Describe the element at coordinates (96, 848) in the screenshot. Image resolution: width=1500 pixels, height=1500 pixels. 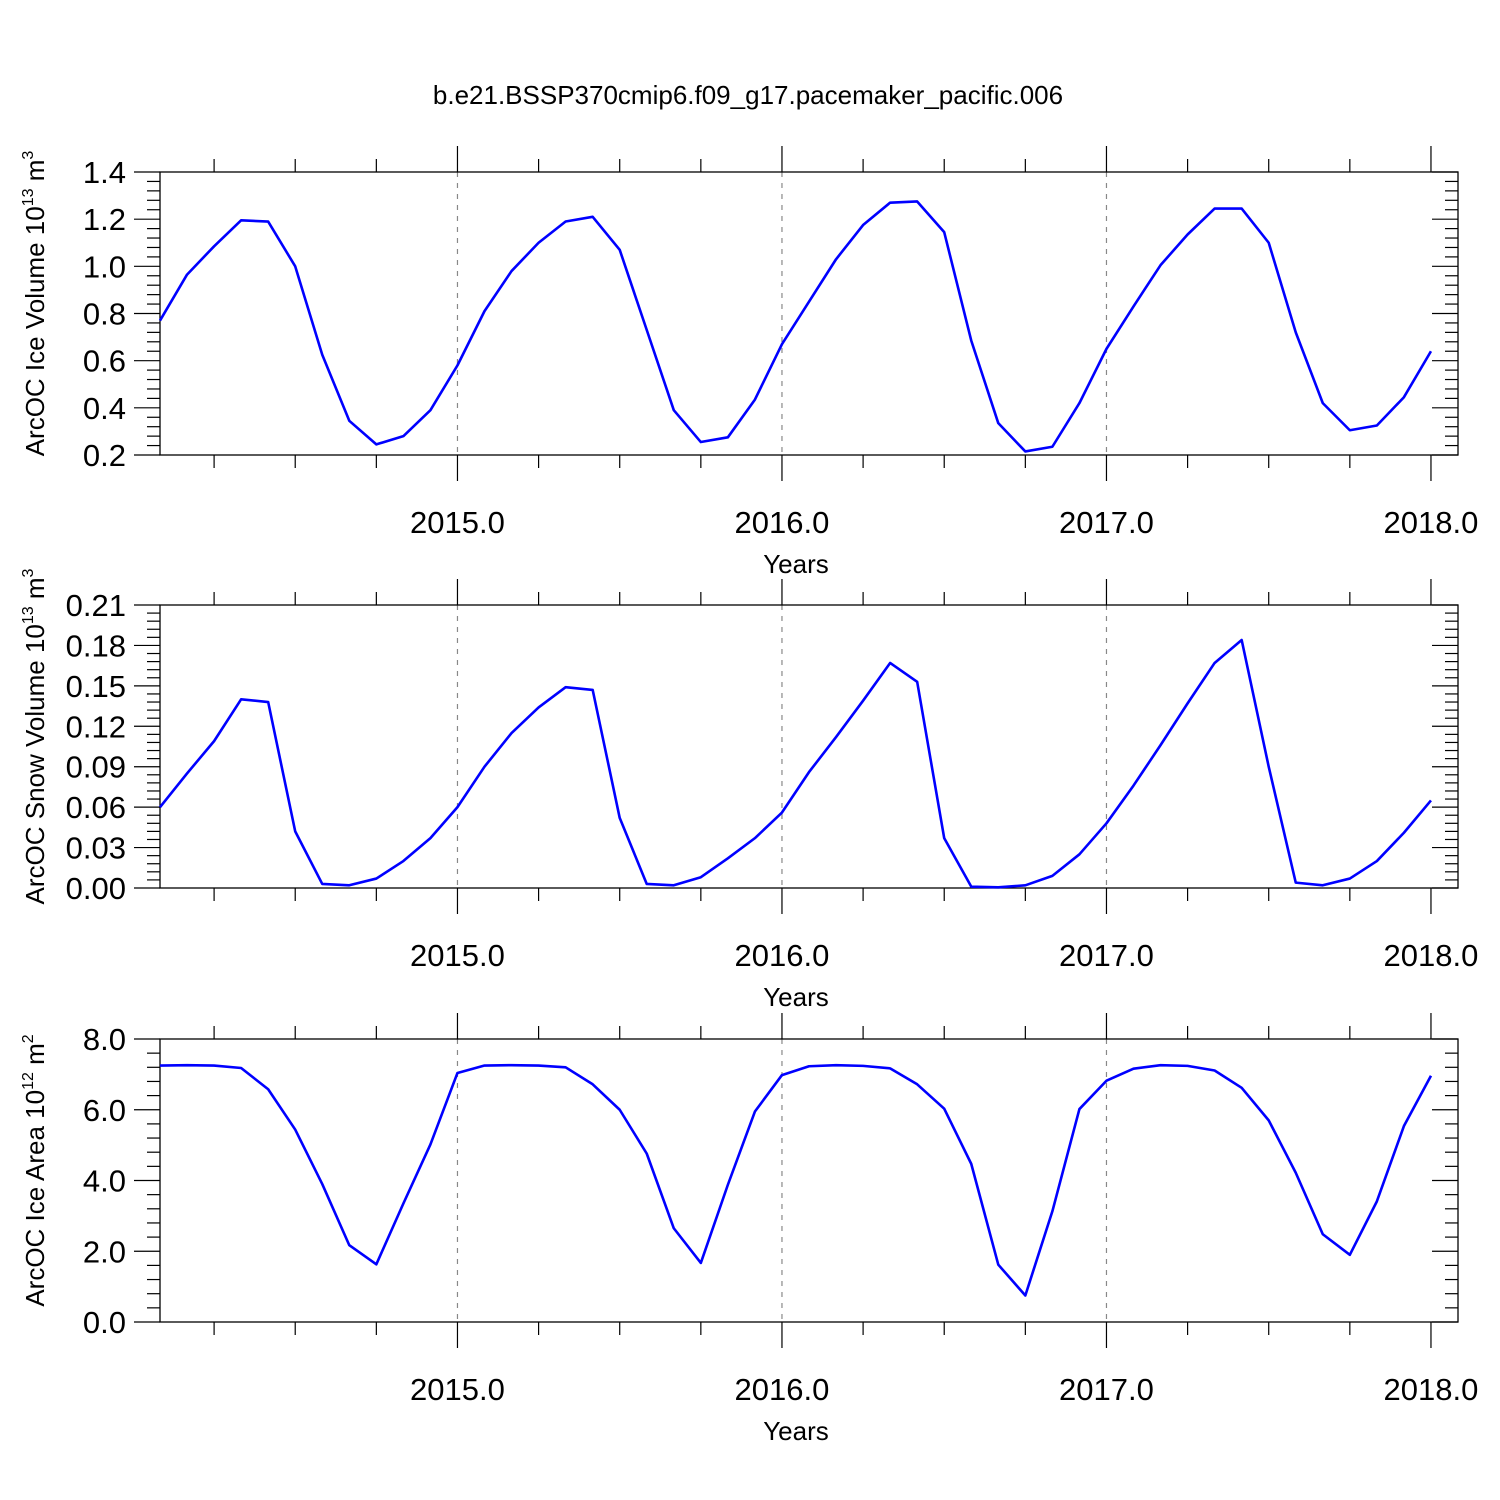
I see `y-tick-label: 0.03` at that location.